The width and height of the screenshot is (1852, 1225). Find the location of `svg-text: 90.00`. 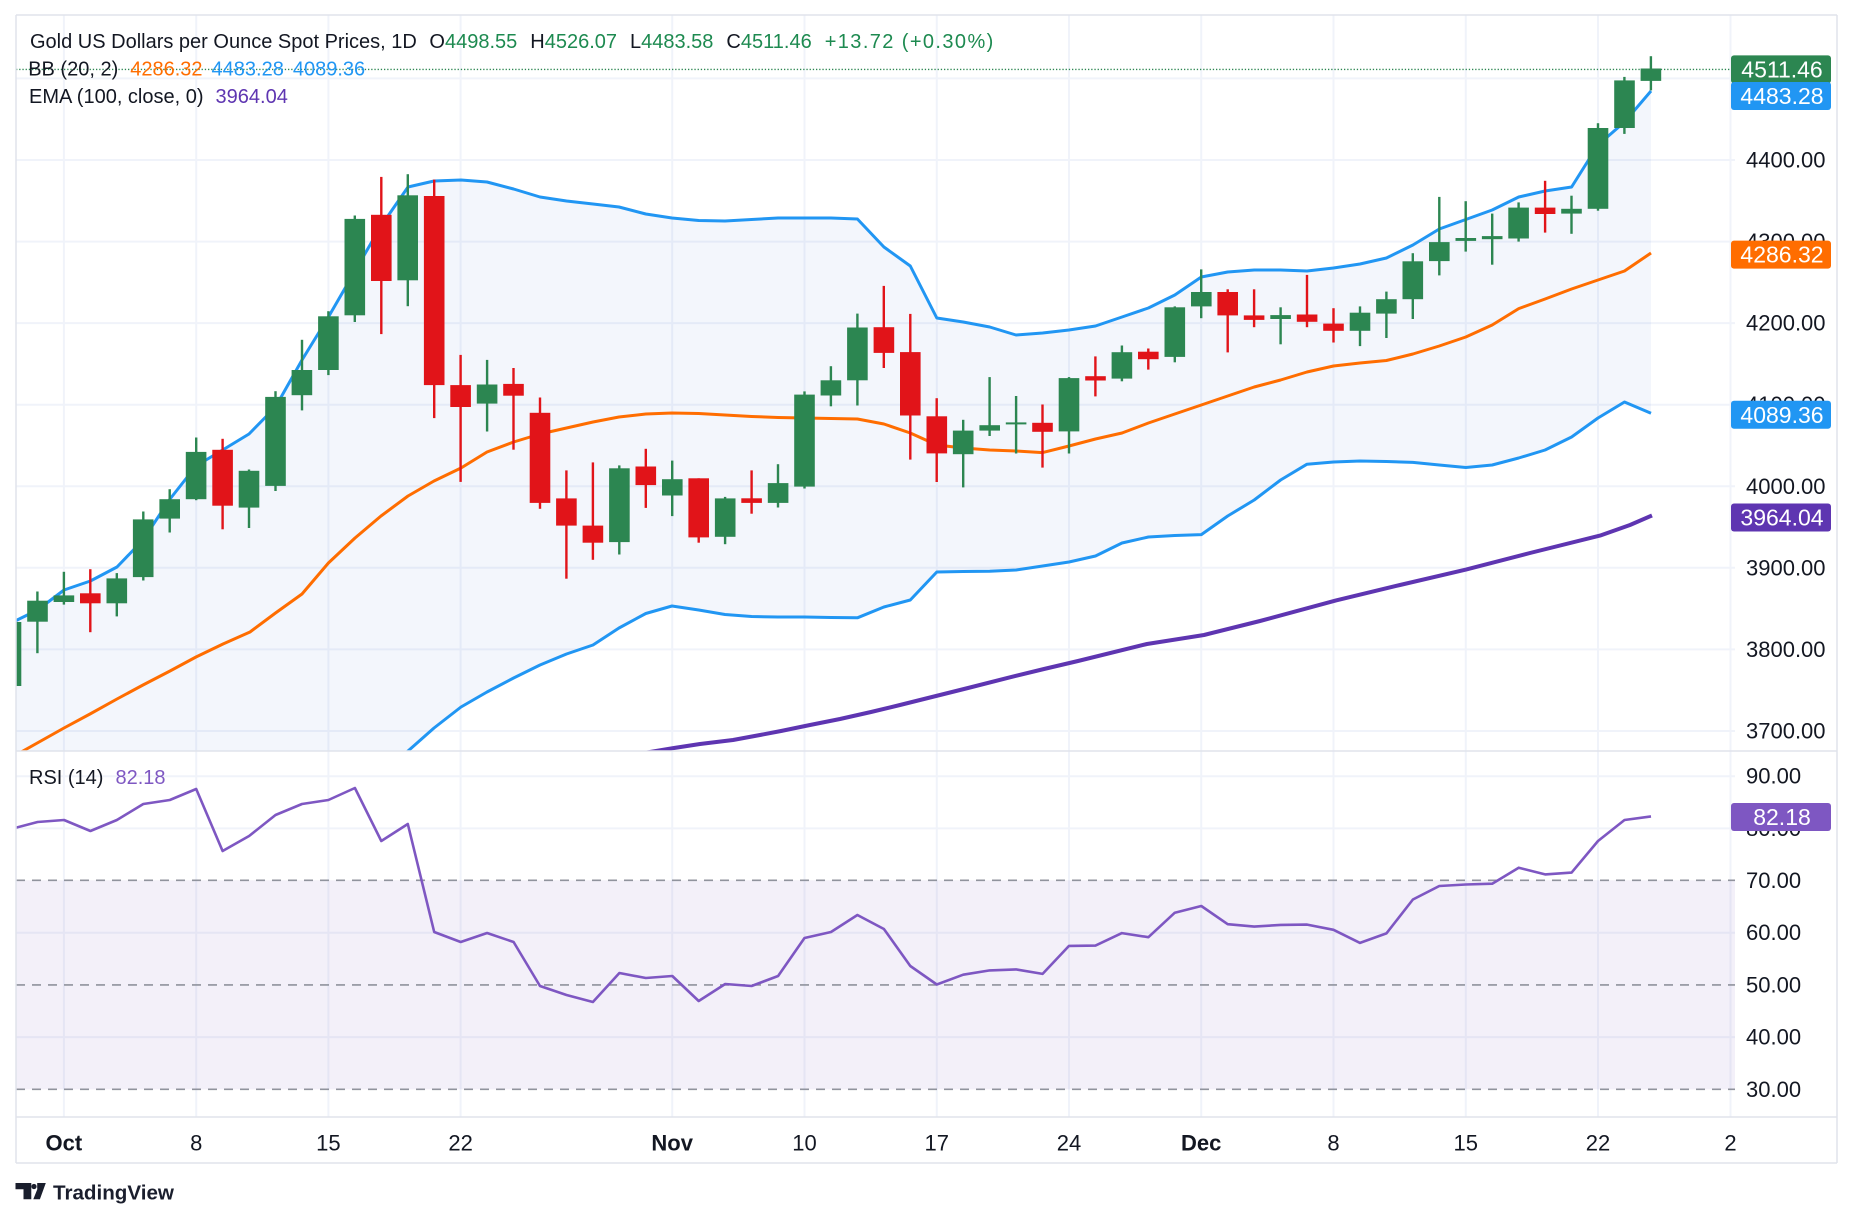

svg-text: 90.00 is located at coordinates (1773, 776).